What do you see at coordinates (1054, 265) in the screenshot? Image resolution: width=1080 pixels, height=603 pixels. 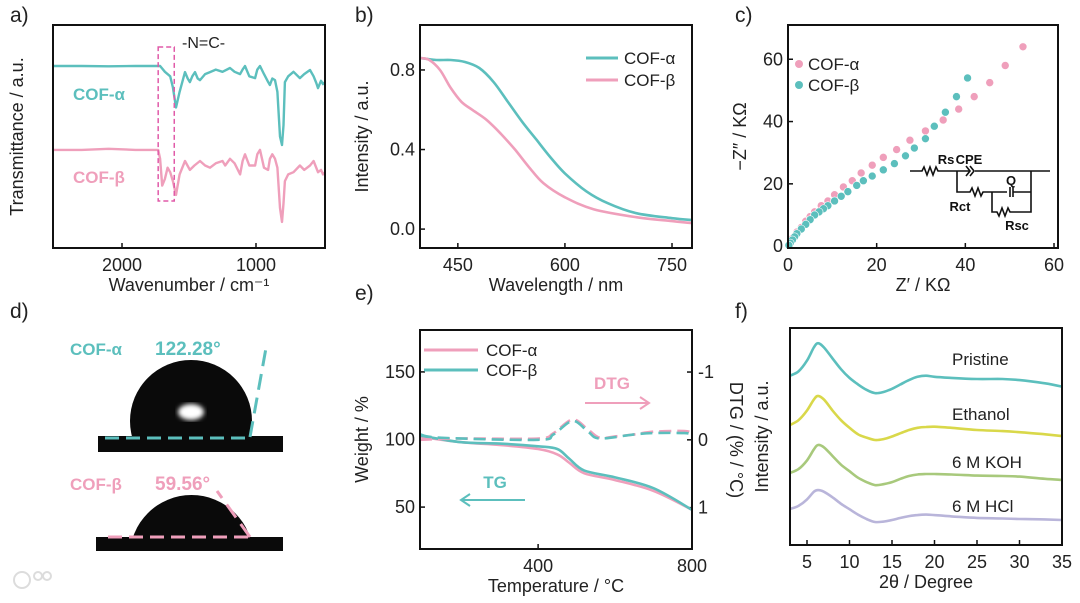 I see `x-tick-label: 60` at bounding box center [1054, 265].